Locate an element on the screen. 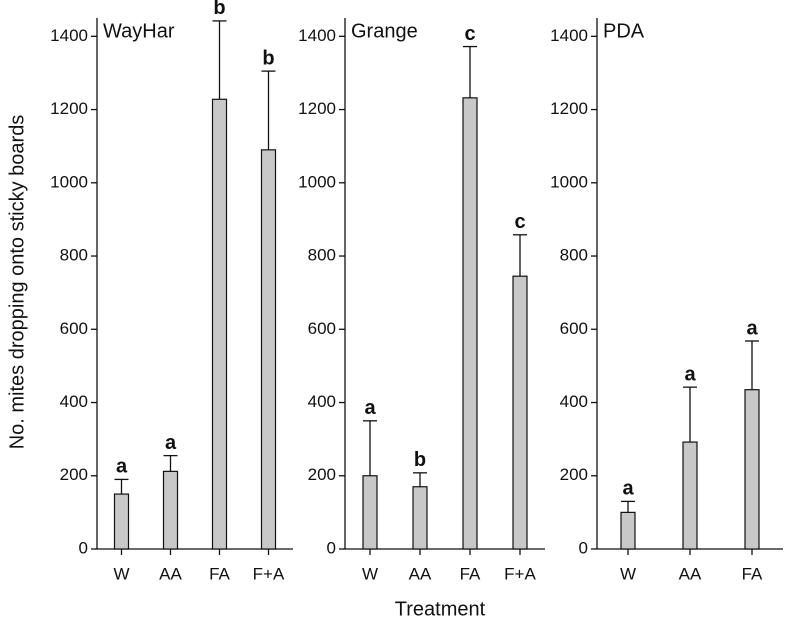 Image resolution: width=793 pixels, height=628 pixels. y-axis-label: No. mites dropping onto sticky boards is located at coordinates (17, 282).